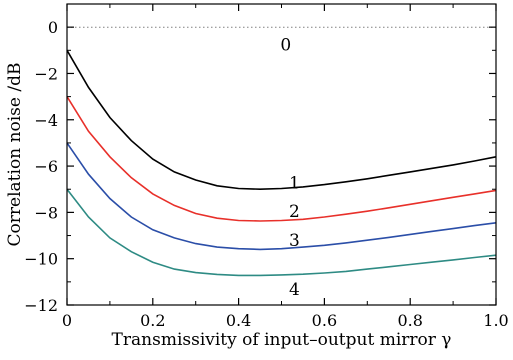 The image size is (513, 360). Describe the element at coordinates (238, 320) in the screenshot. I see `x-tick-label: 0.4` at that location.